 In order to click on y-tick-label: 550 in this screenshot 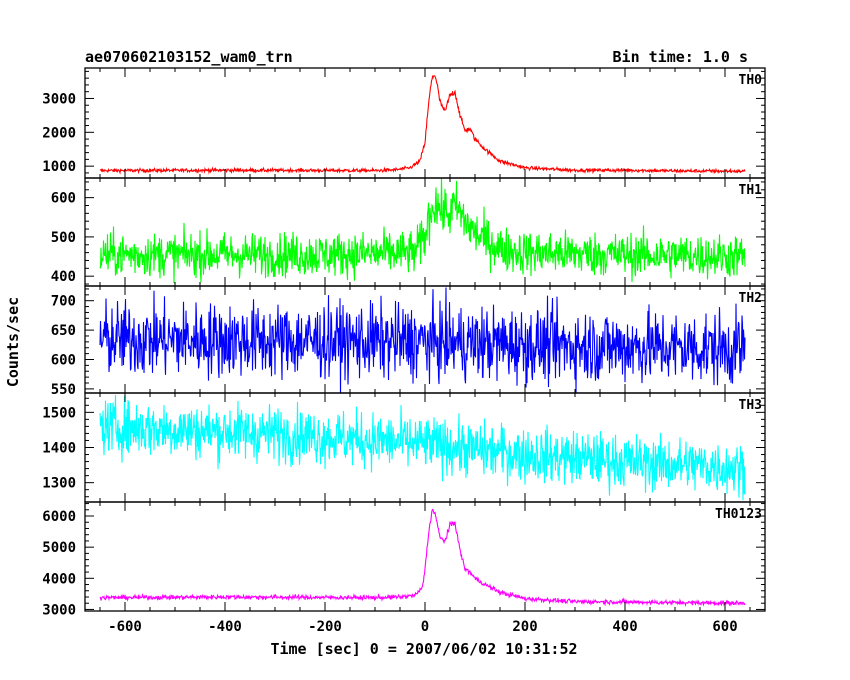, I will do `click(63, 390)`.